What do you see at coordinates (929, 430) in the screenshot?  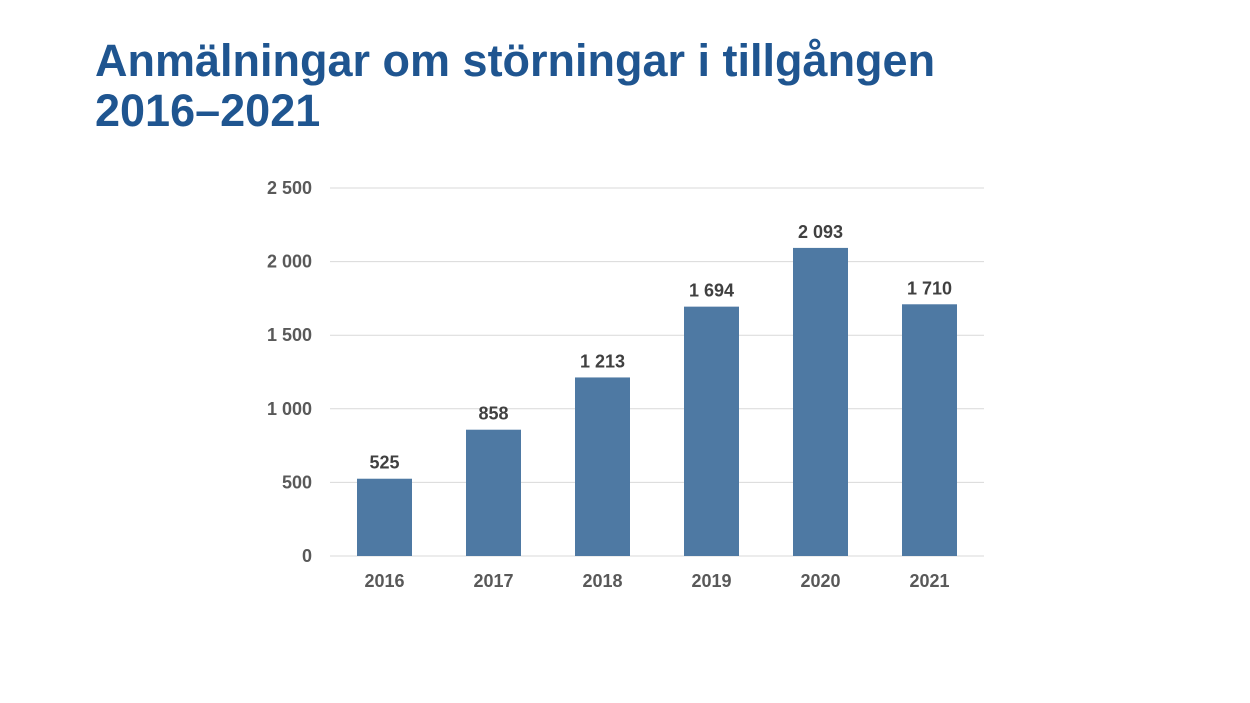 I see `bar-2021` at bounding box center [929, 430].